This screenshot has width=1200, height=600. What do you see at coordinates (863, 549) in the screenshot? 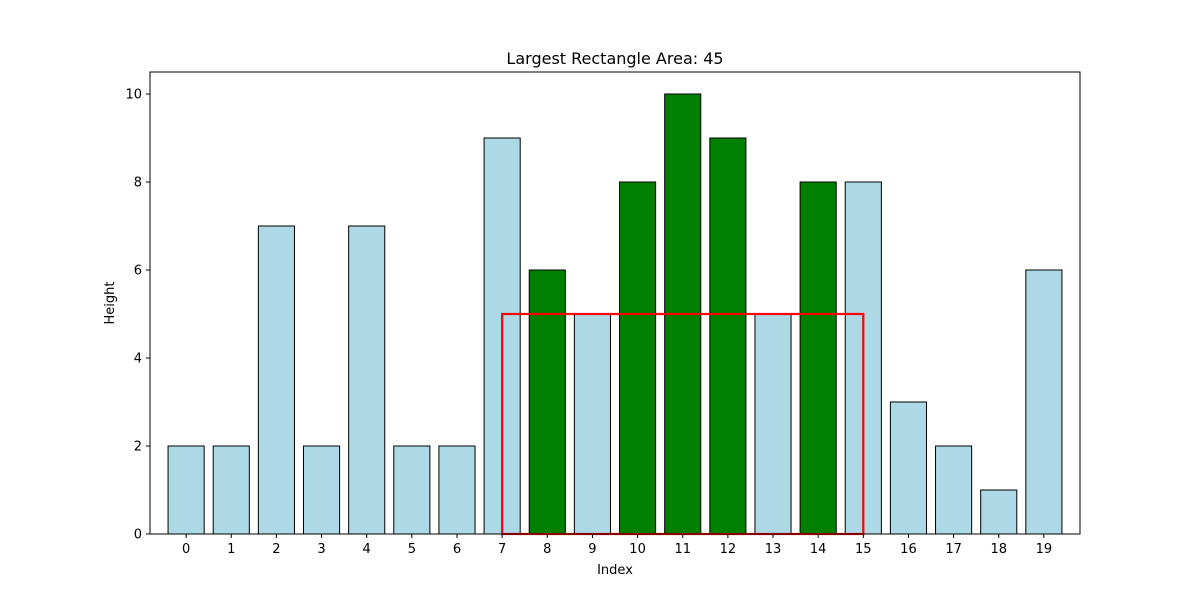
I see `x-tick-label: 15` at bounding box center [863, 549].